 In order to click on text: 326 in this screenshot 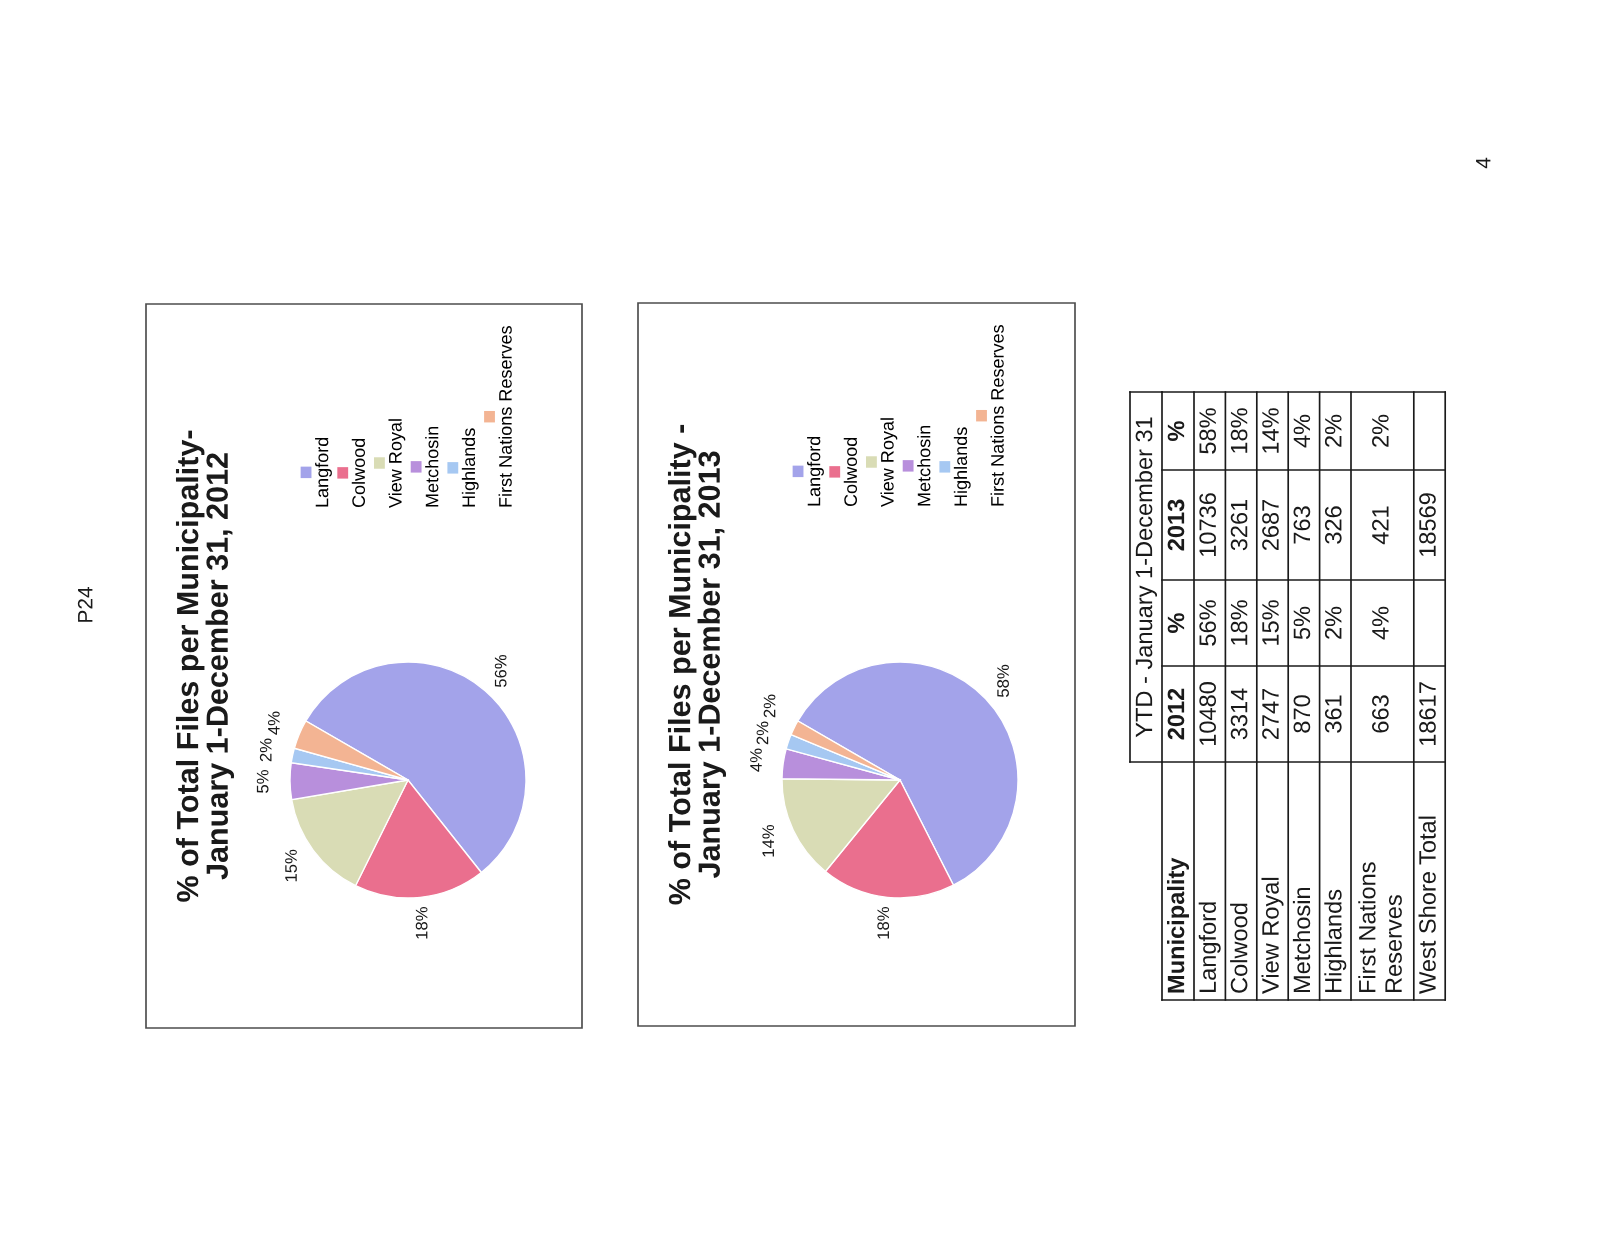, I will do `click(1333, 525)`.